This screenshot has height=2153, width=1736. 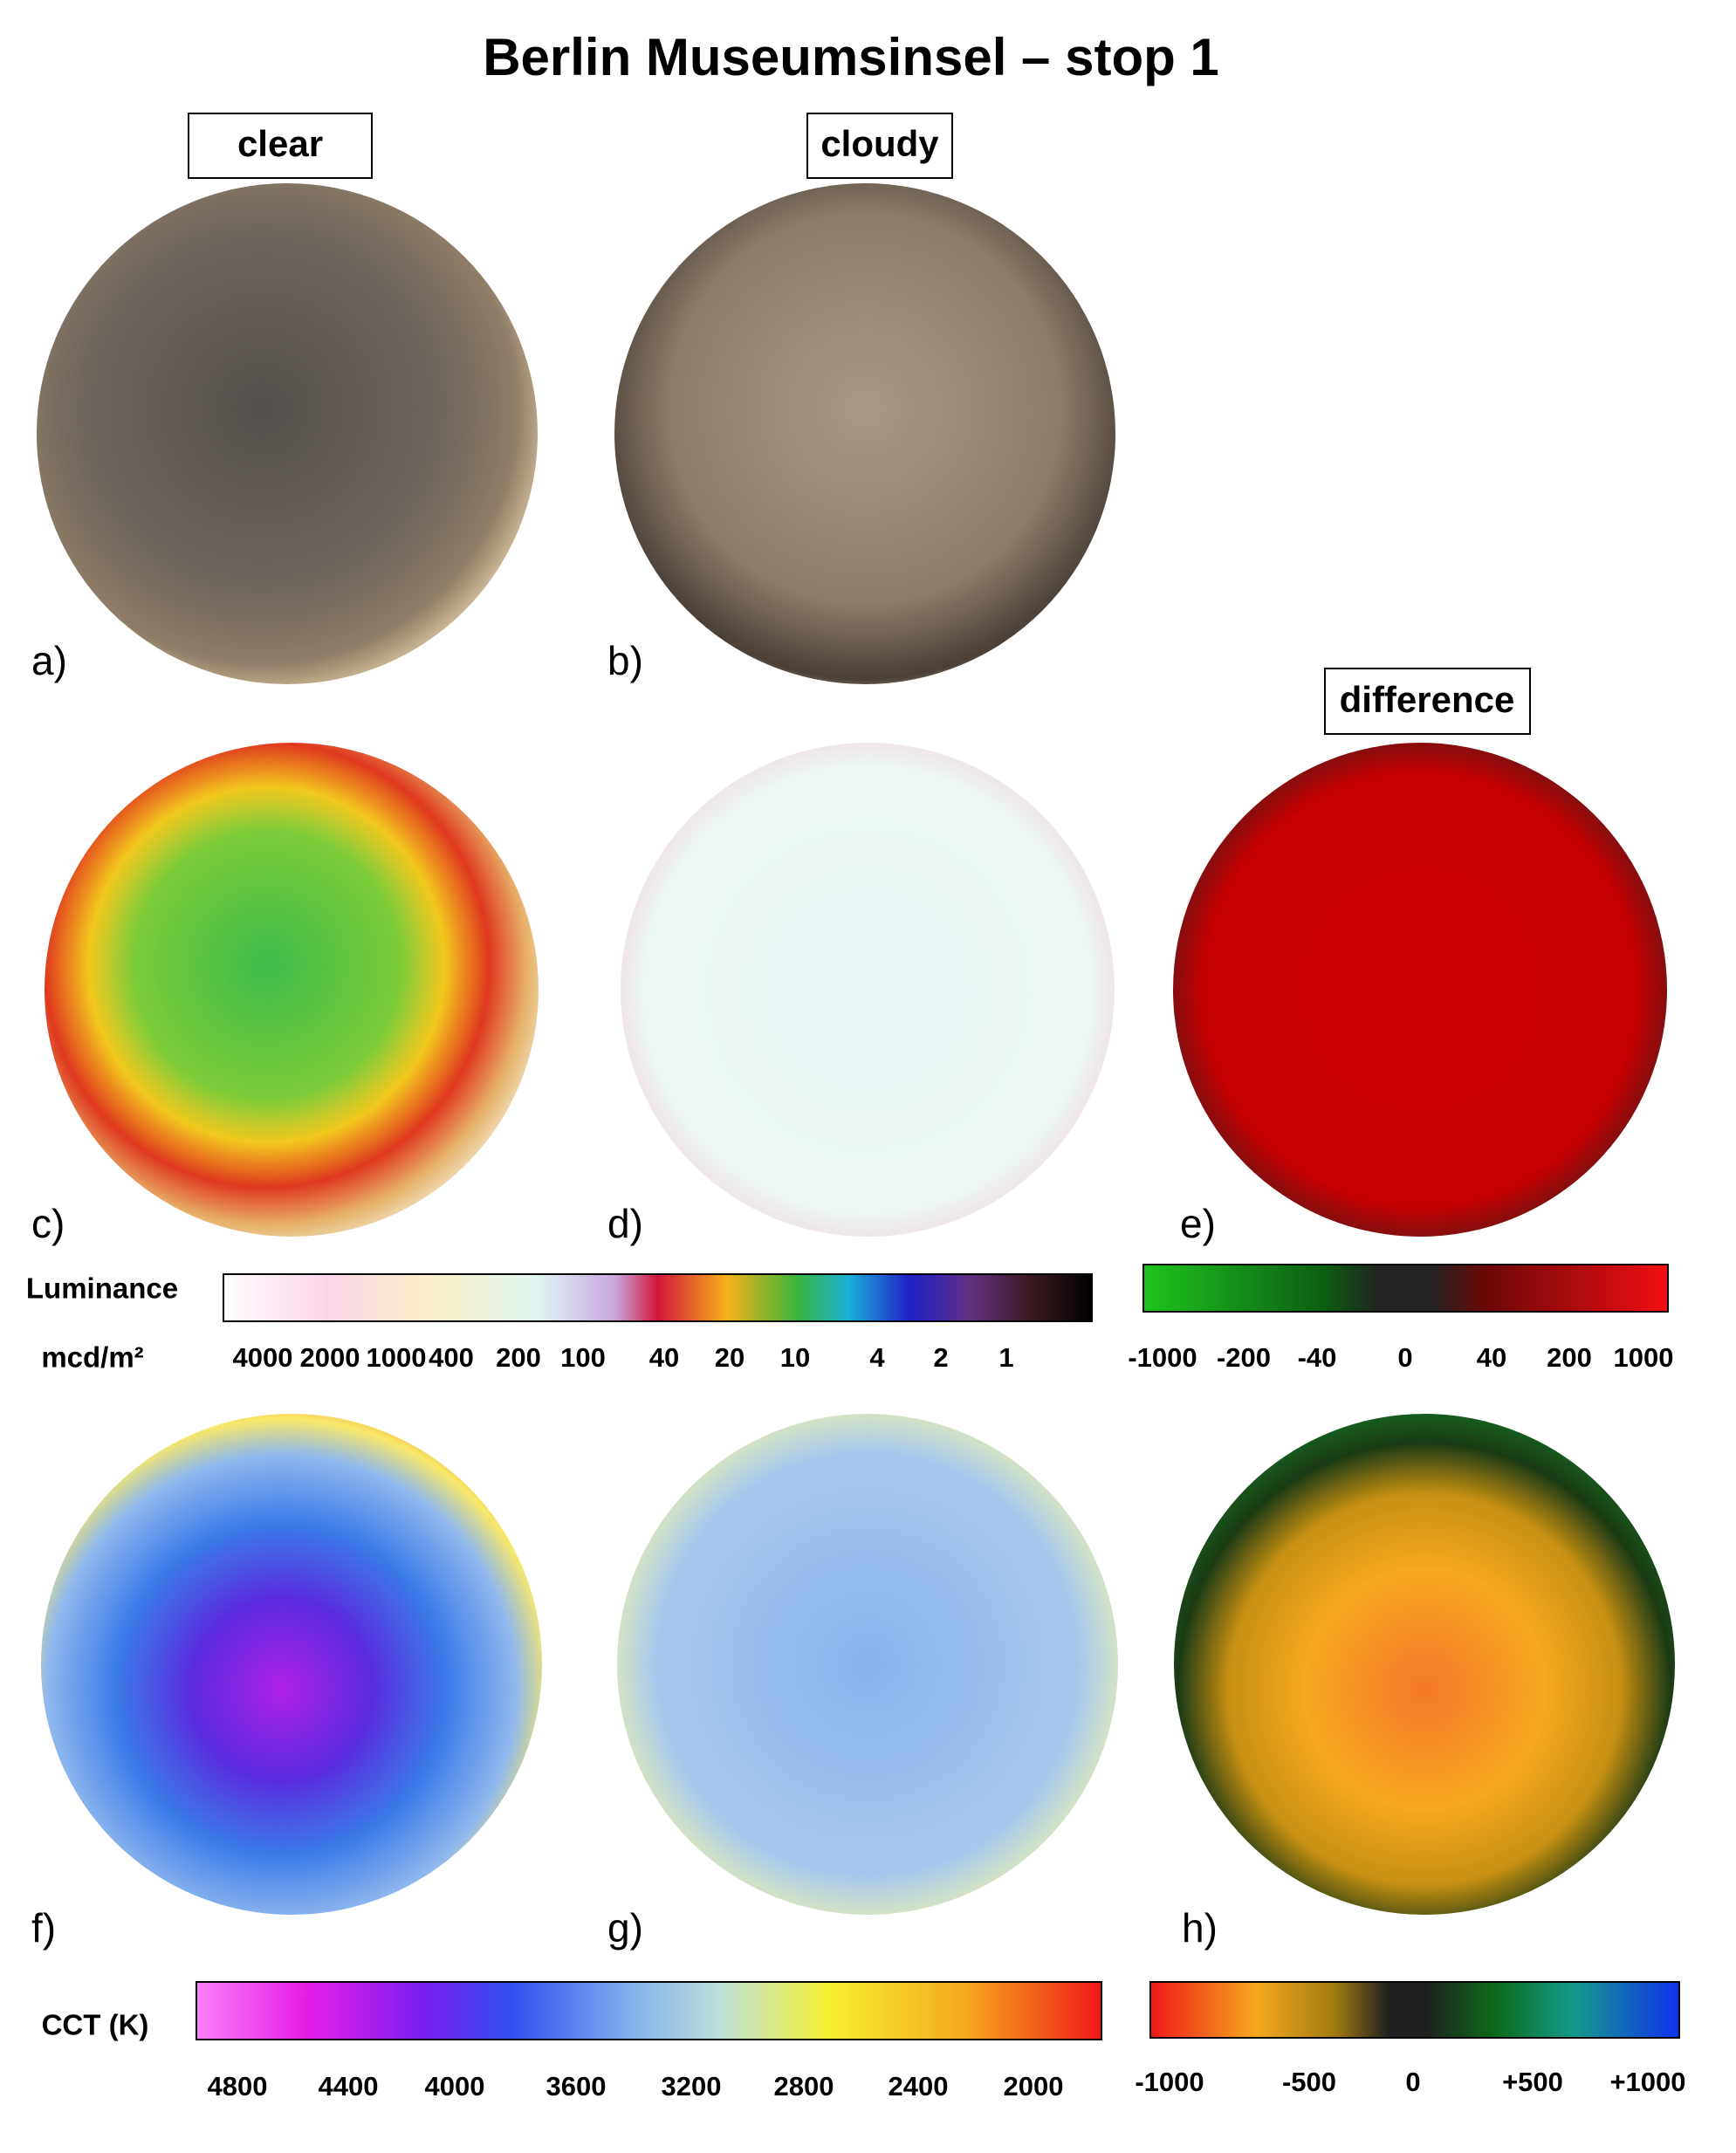 What do you see at coordinates (625, 1223) in the screenshot?
I see `panel-label: d)` at bounding box center [625, 1223].